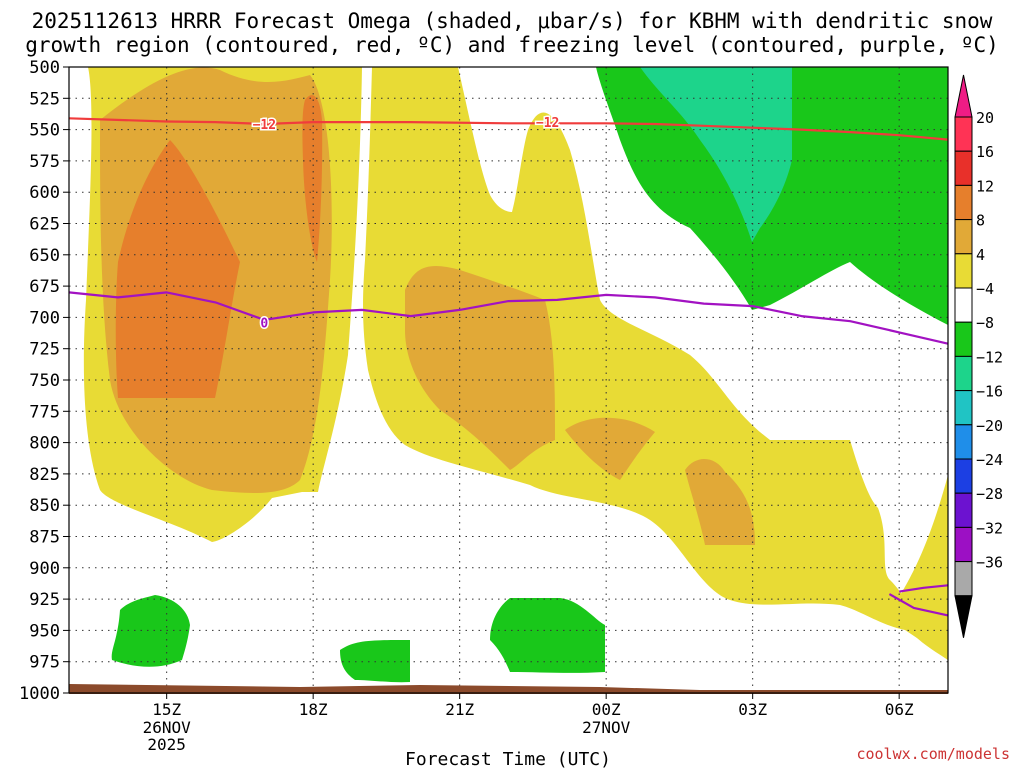 Image resolution: width=1024 pixels, height=768 pixels. I want to click on y-tick-label: 700, so click(44, 318).